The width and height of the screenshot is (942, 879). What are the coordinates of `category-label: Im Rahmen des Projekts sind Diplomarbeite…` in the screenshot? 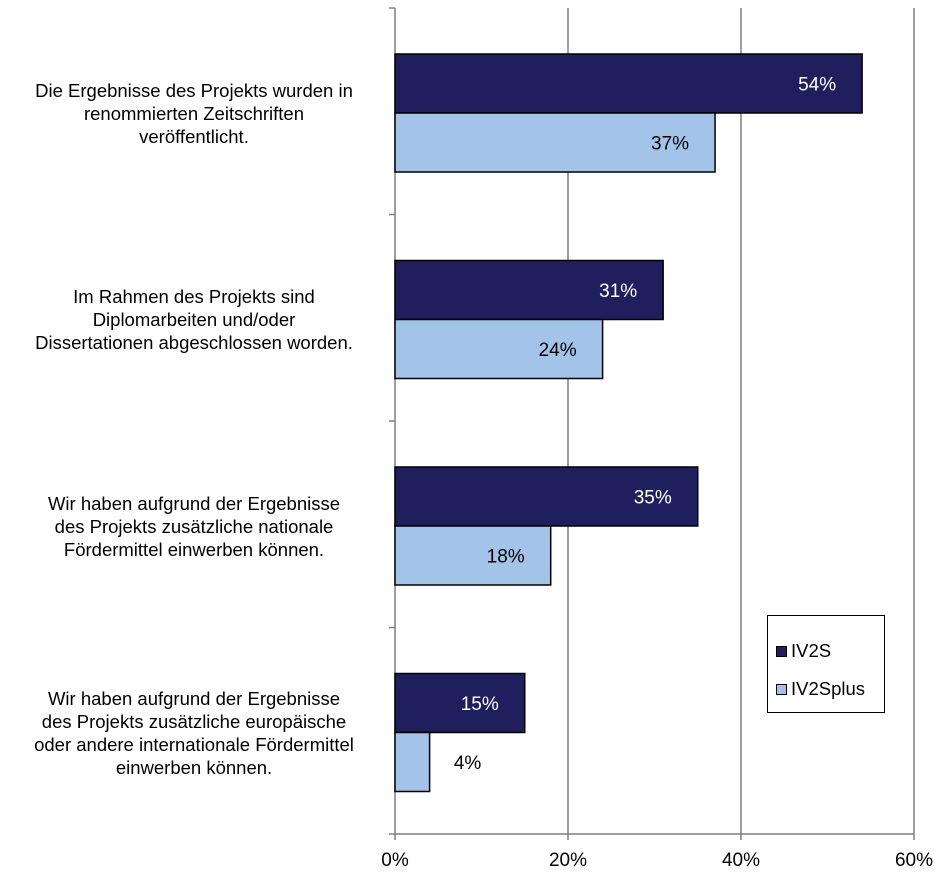 It's located at (194, 319).